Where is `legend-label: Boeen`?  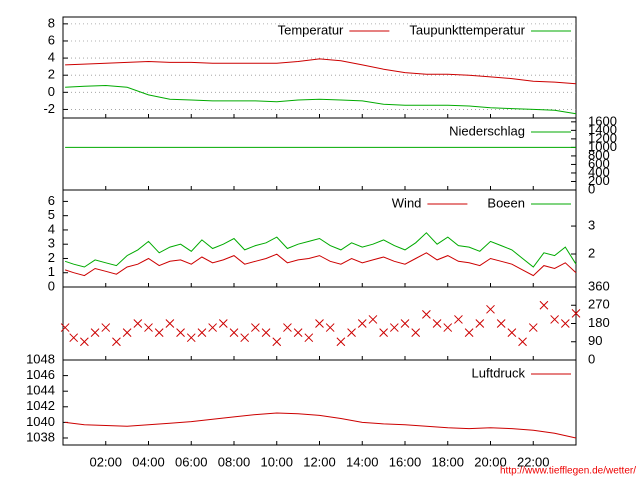 legend-label: Boeen is located at coordinates (506, 202).